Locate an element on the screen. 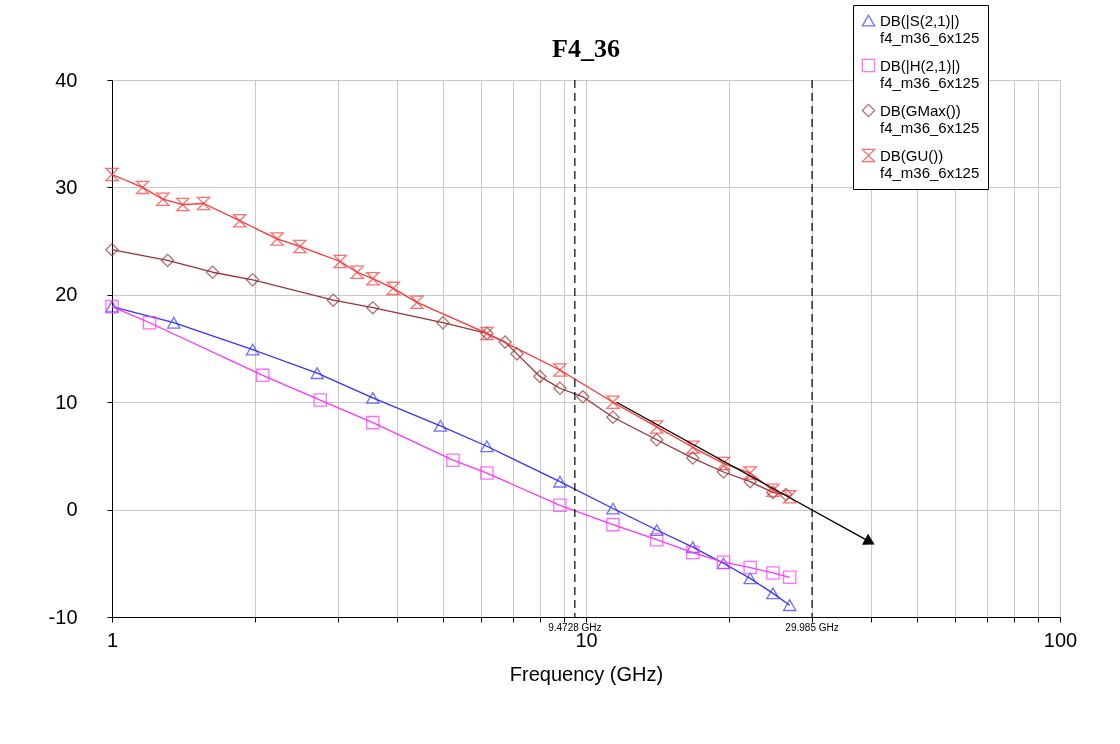 This screenshot has height=744, width=1120. legend-label: DB(GU()) f4_m36_6x125 is located at coordinates (930, 163).